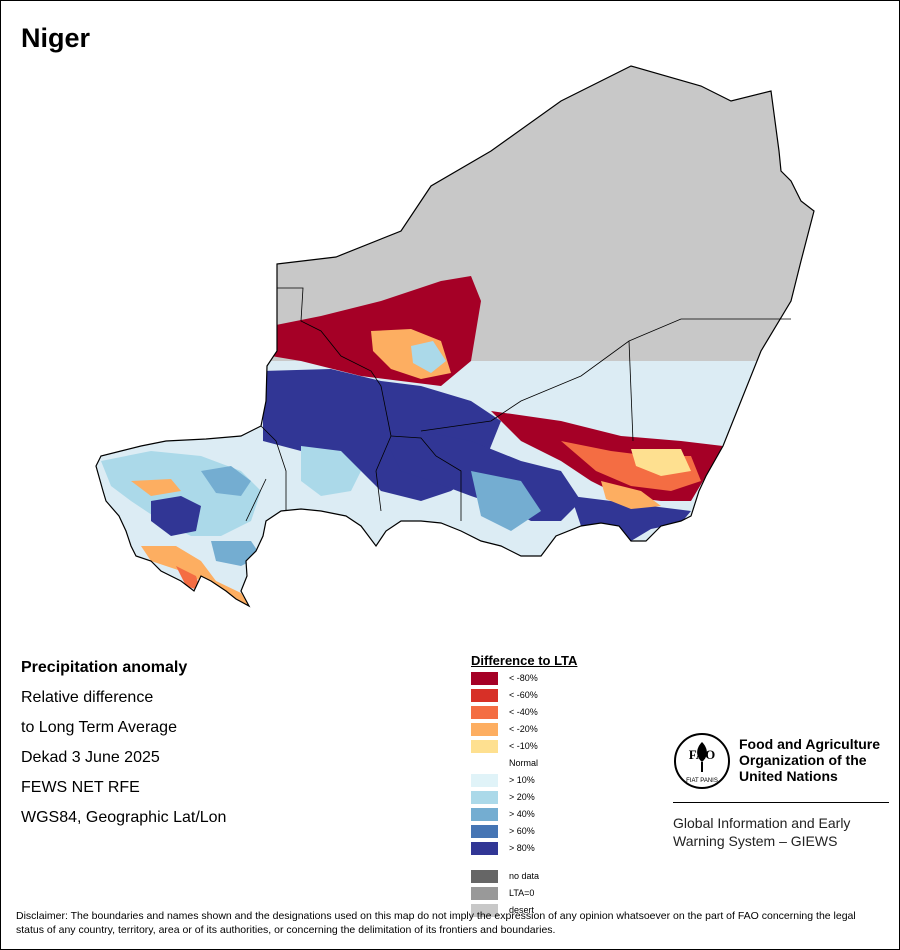 Image resolution: width=900 pixels, height=950 pixels. What do you see at coordinates (90, 757) in the screenshot?
I see `info-date: Dekad 3 June 2025` at bounding box center [90, 757].